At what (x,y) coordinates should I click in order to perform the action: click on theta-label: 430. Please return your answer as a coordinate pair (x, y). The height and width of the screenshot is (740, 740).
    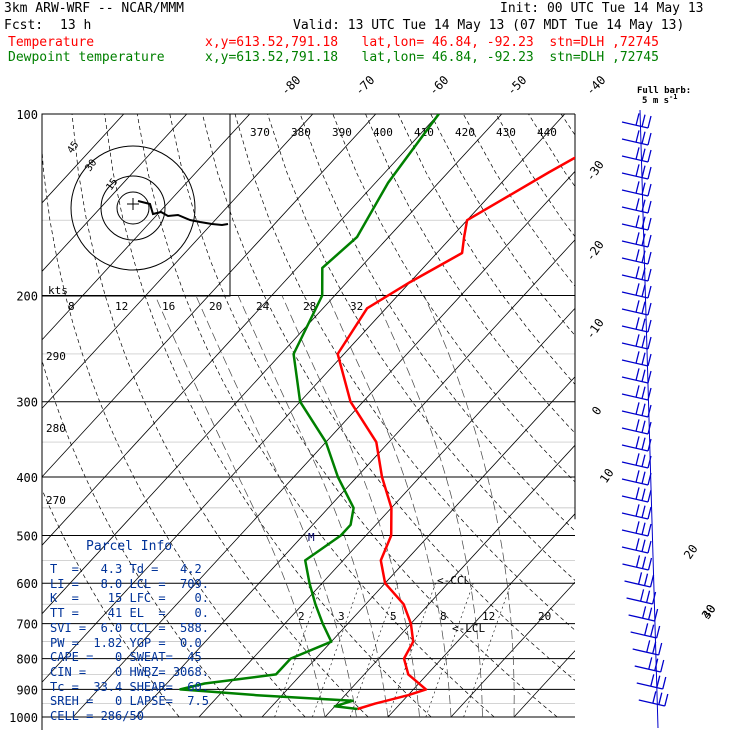
    Looking at the image, I should click on (506, 132).